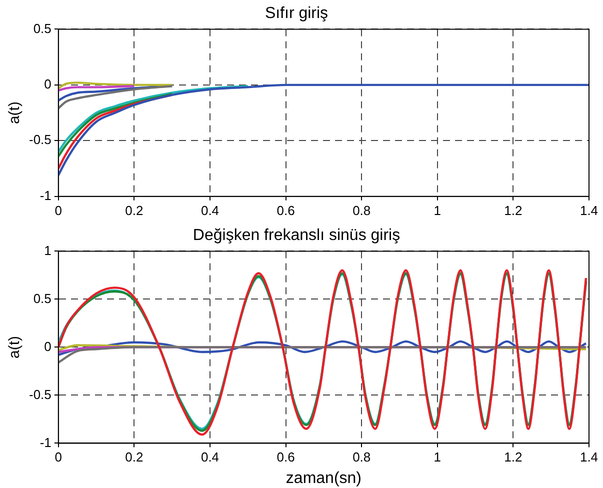 The height and width of the screenshot is (488, 603). Describe the element at coordinates (296, 13) in the screenshot. I see `chart-title: Sıfır giriş` at that location.